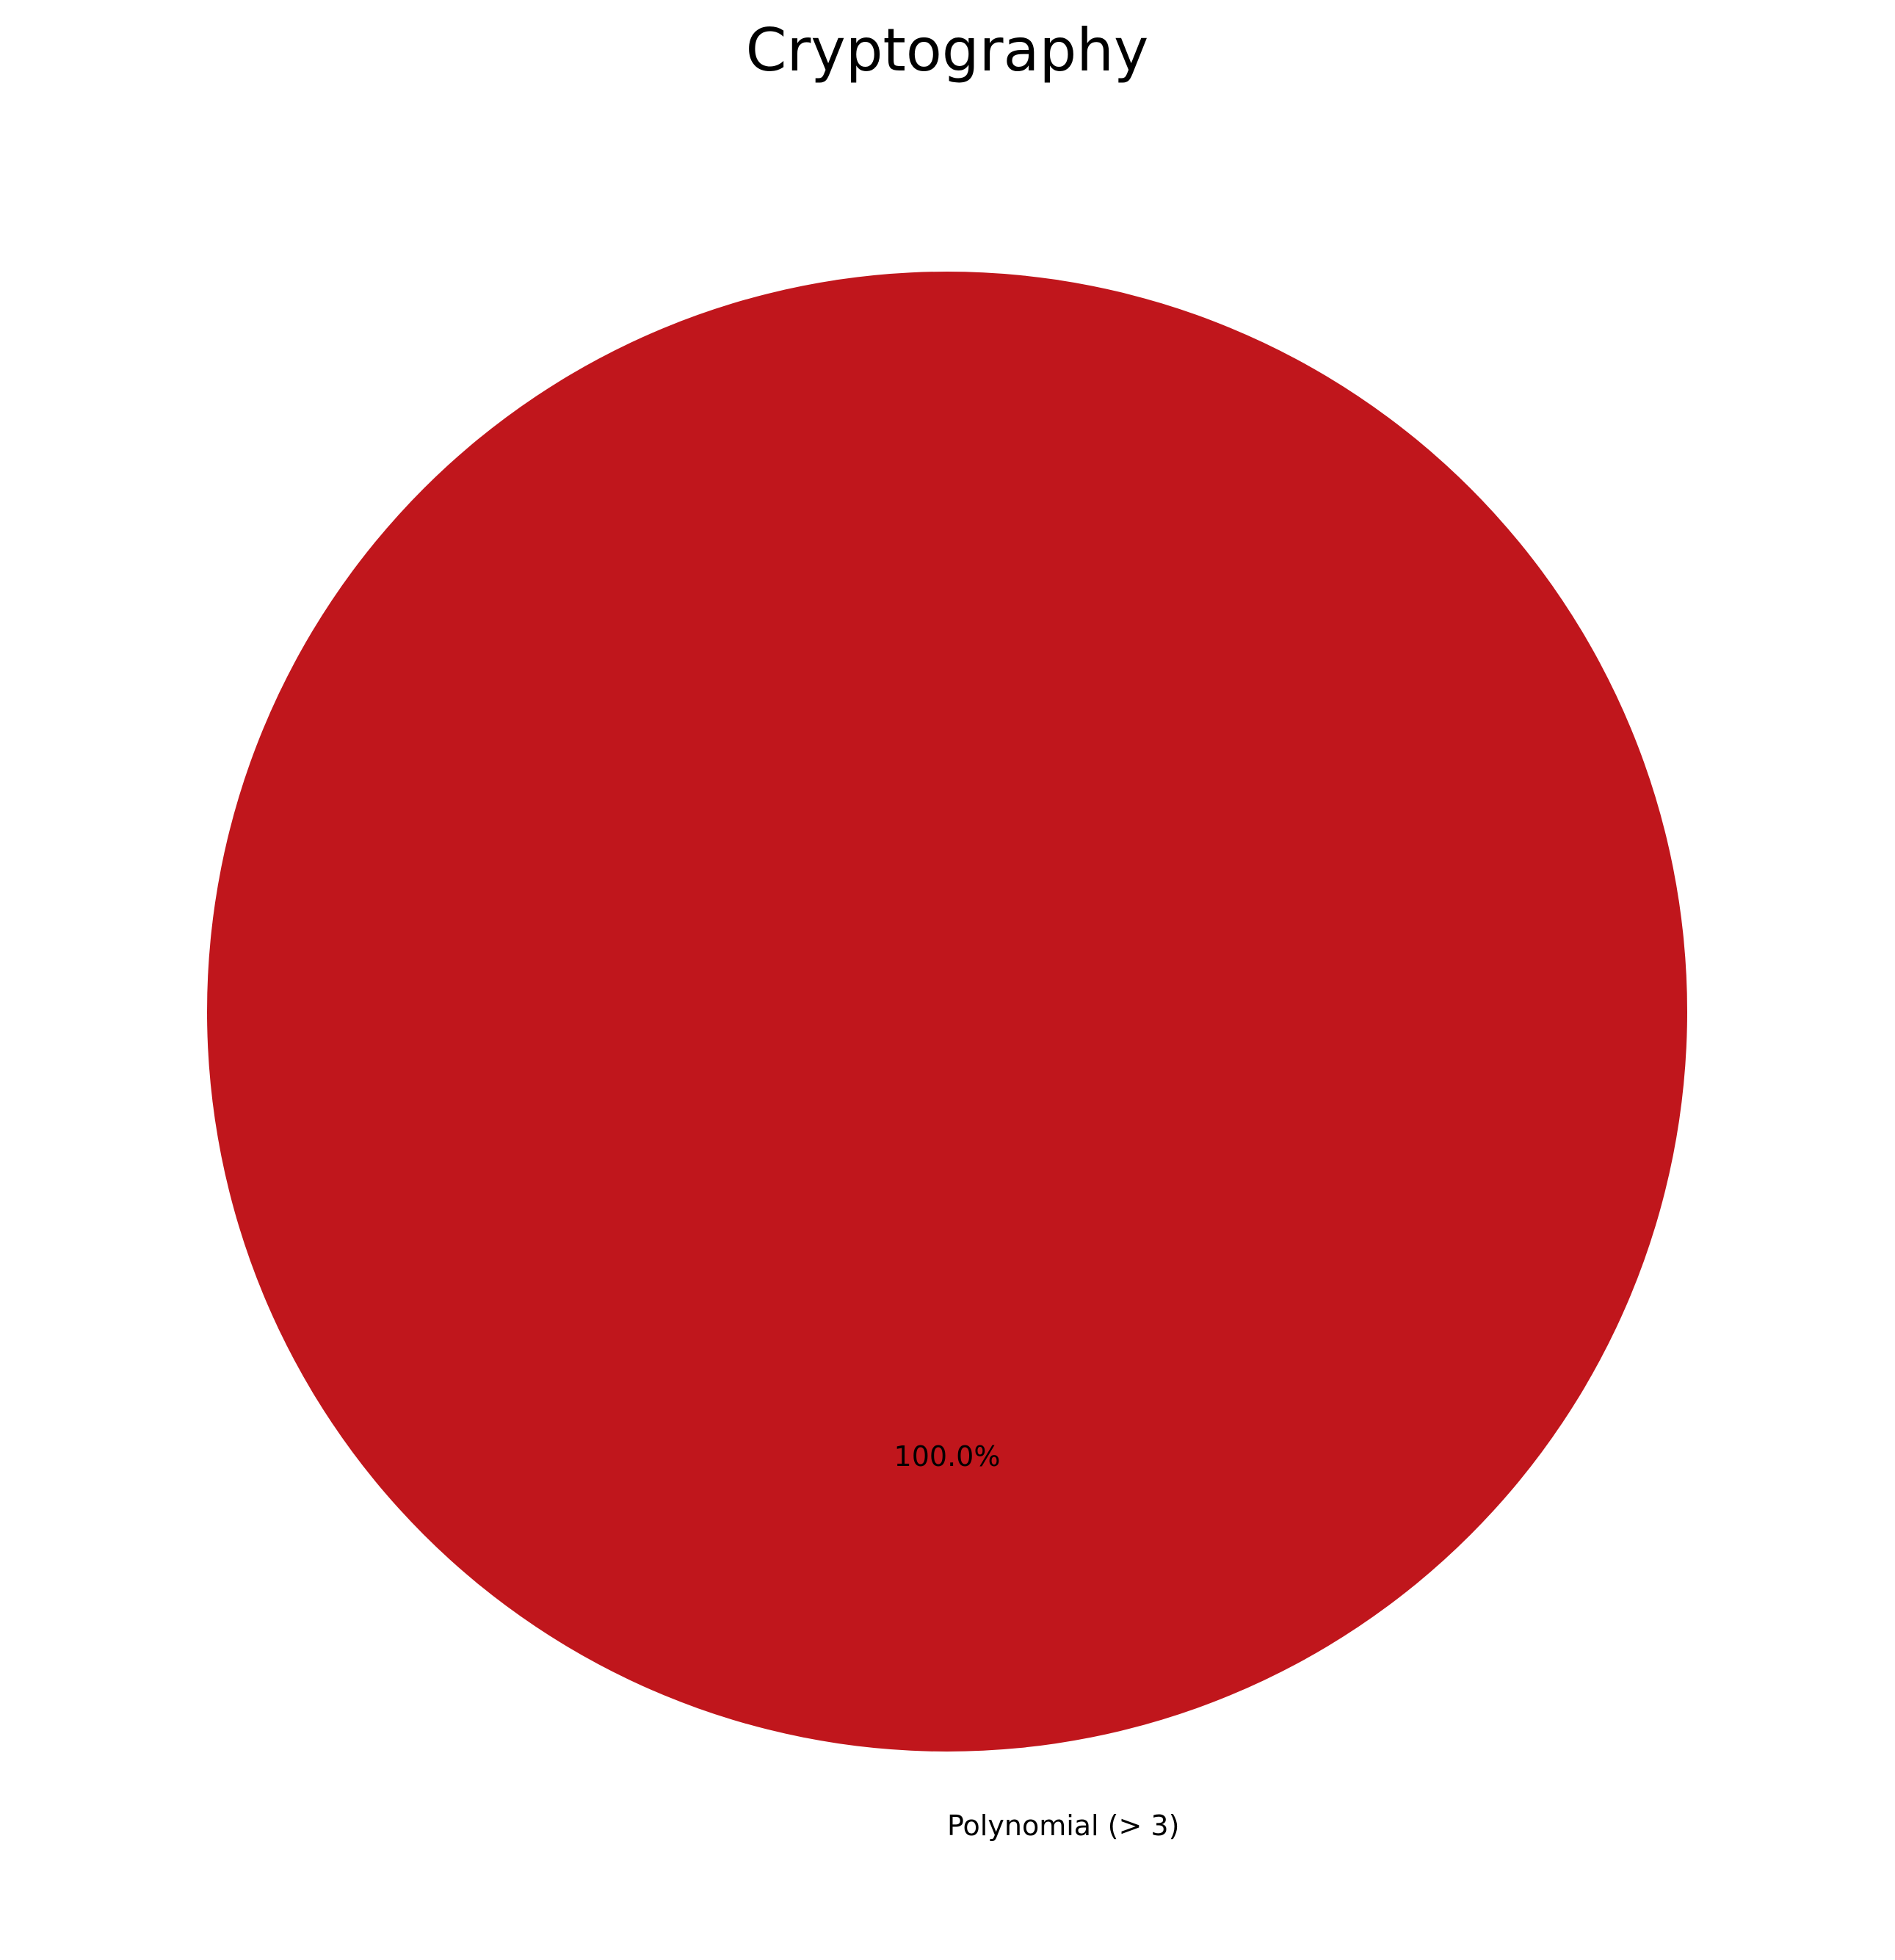 Image resolution: width=1895 pixels, height=1960 pixels. What do you see at coordinates (948, 50) in the screenshot?
I see `chart-title: Cryptography` at bounding box center [948, 50].